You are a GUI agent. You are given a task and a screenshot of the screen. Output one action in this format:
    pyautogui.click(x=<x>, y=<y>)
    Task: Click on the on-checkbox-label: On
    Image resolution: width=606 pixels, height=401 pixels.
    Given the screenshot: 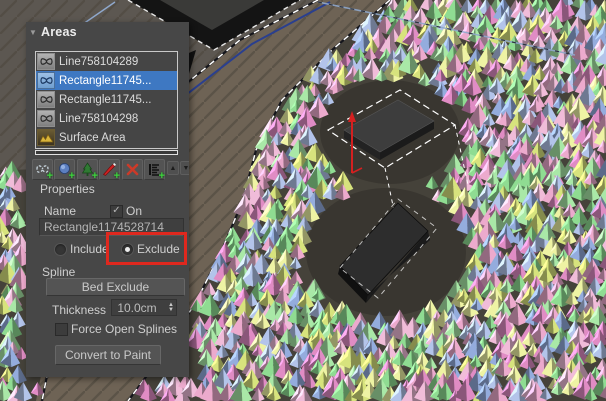 What is the action you would take?
    pyautogui.click(x=134, y=211)
    